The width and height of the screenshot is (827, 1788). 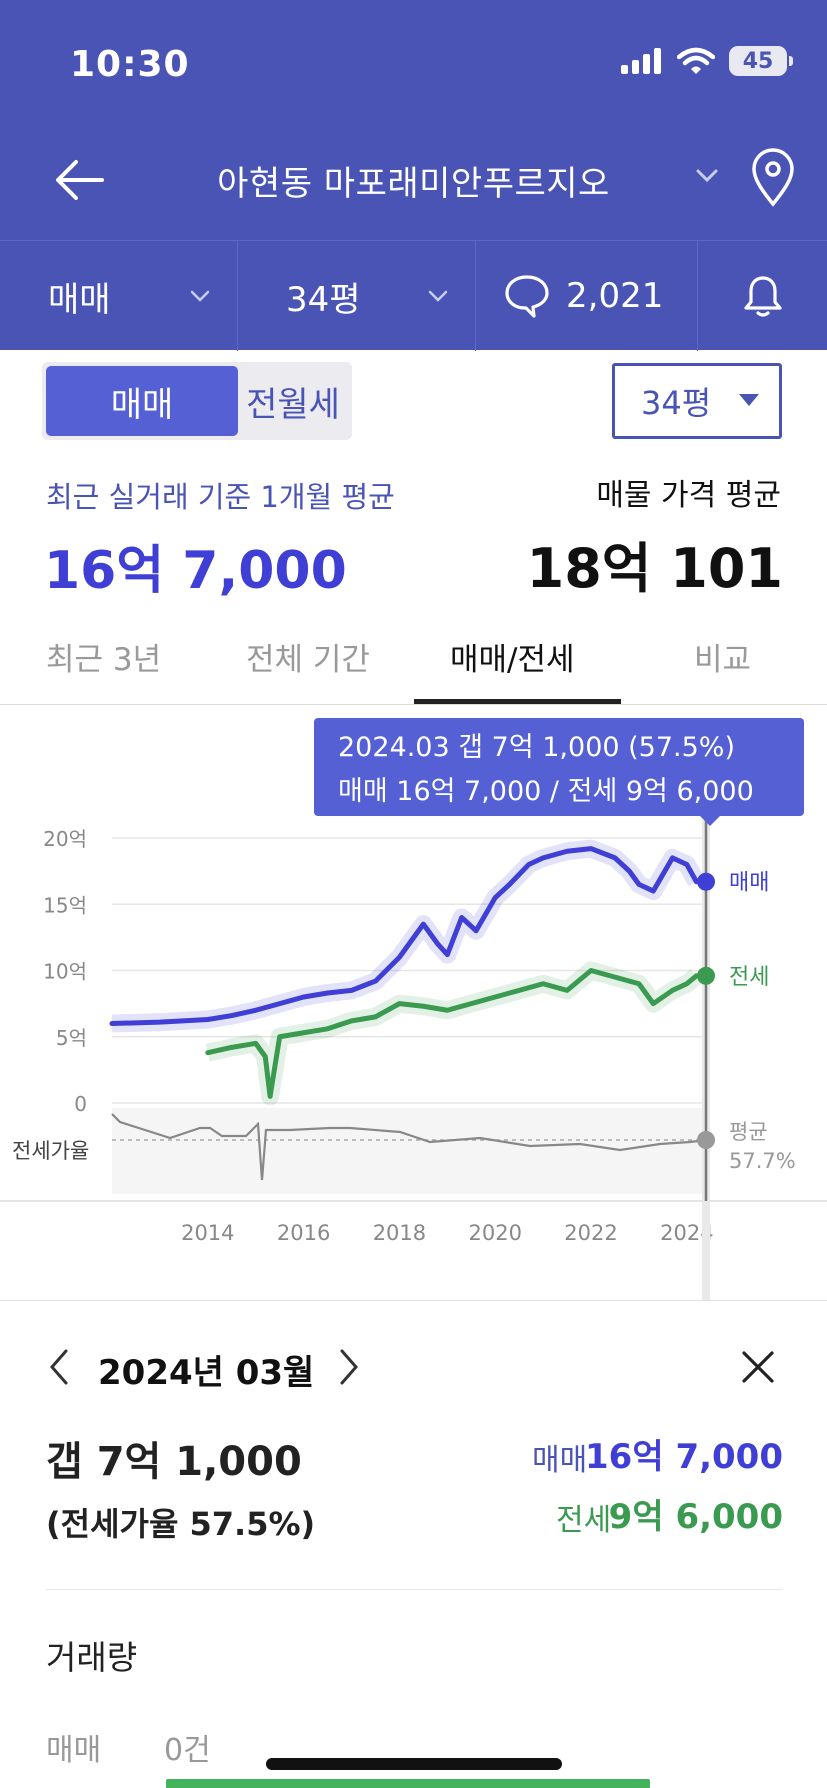 What do you see at coordinates (409, 1147) in the screenshot?
I see `ratio-series-line` at bounding box center [409, 1147].